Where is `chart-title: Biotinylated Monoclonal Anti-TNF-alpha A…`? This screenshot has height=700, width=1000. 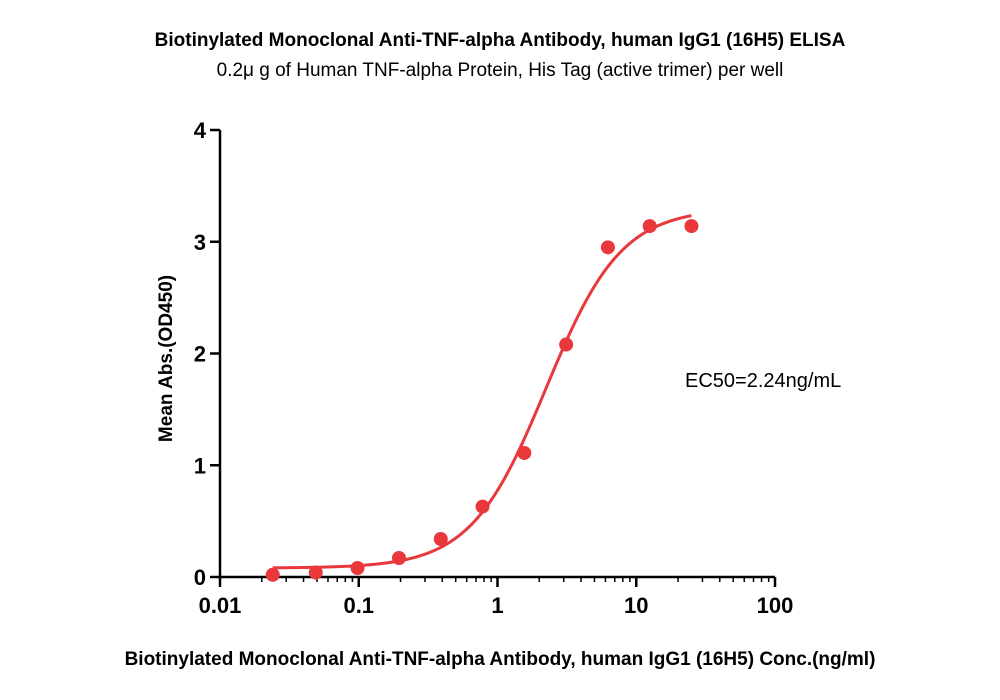 chart-title: Biotinylated Monoclonal Anti-TNF-alpha A… is located at coordinates (500, 40).